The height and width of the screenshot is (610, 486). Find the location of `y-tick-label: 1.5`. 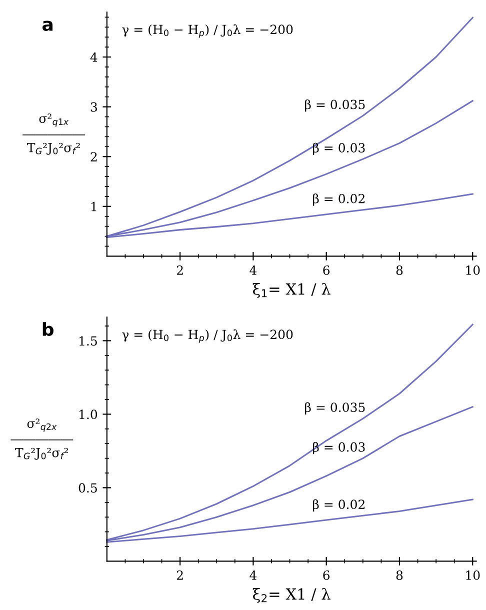

y-tick-label: 1.5 is located at coordinates (88, 341).